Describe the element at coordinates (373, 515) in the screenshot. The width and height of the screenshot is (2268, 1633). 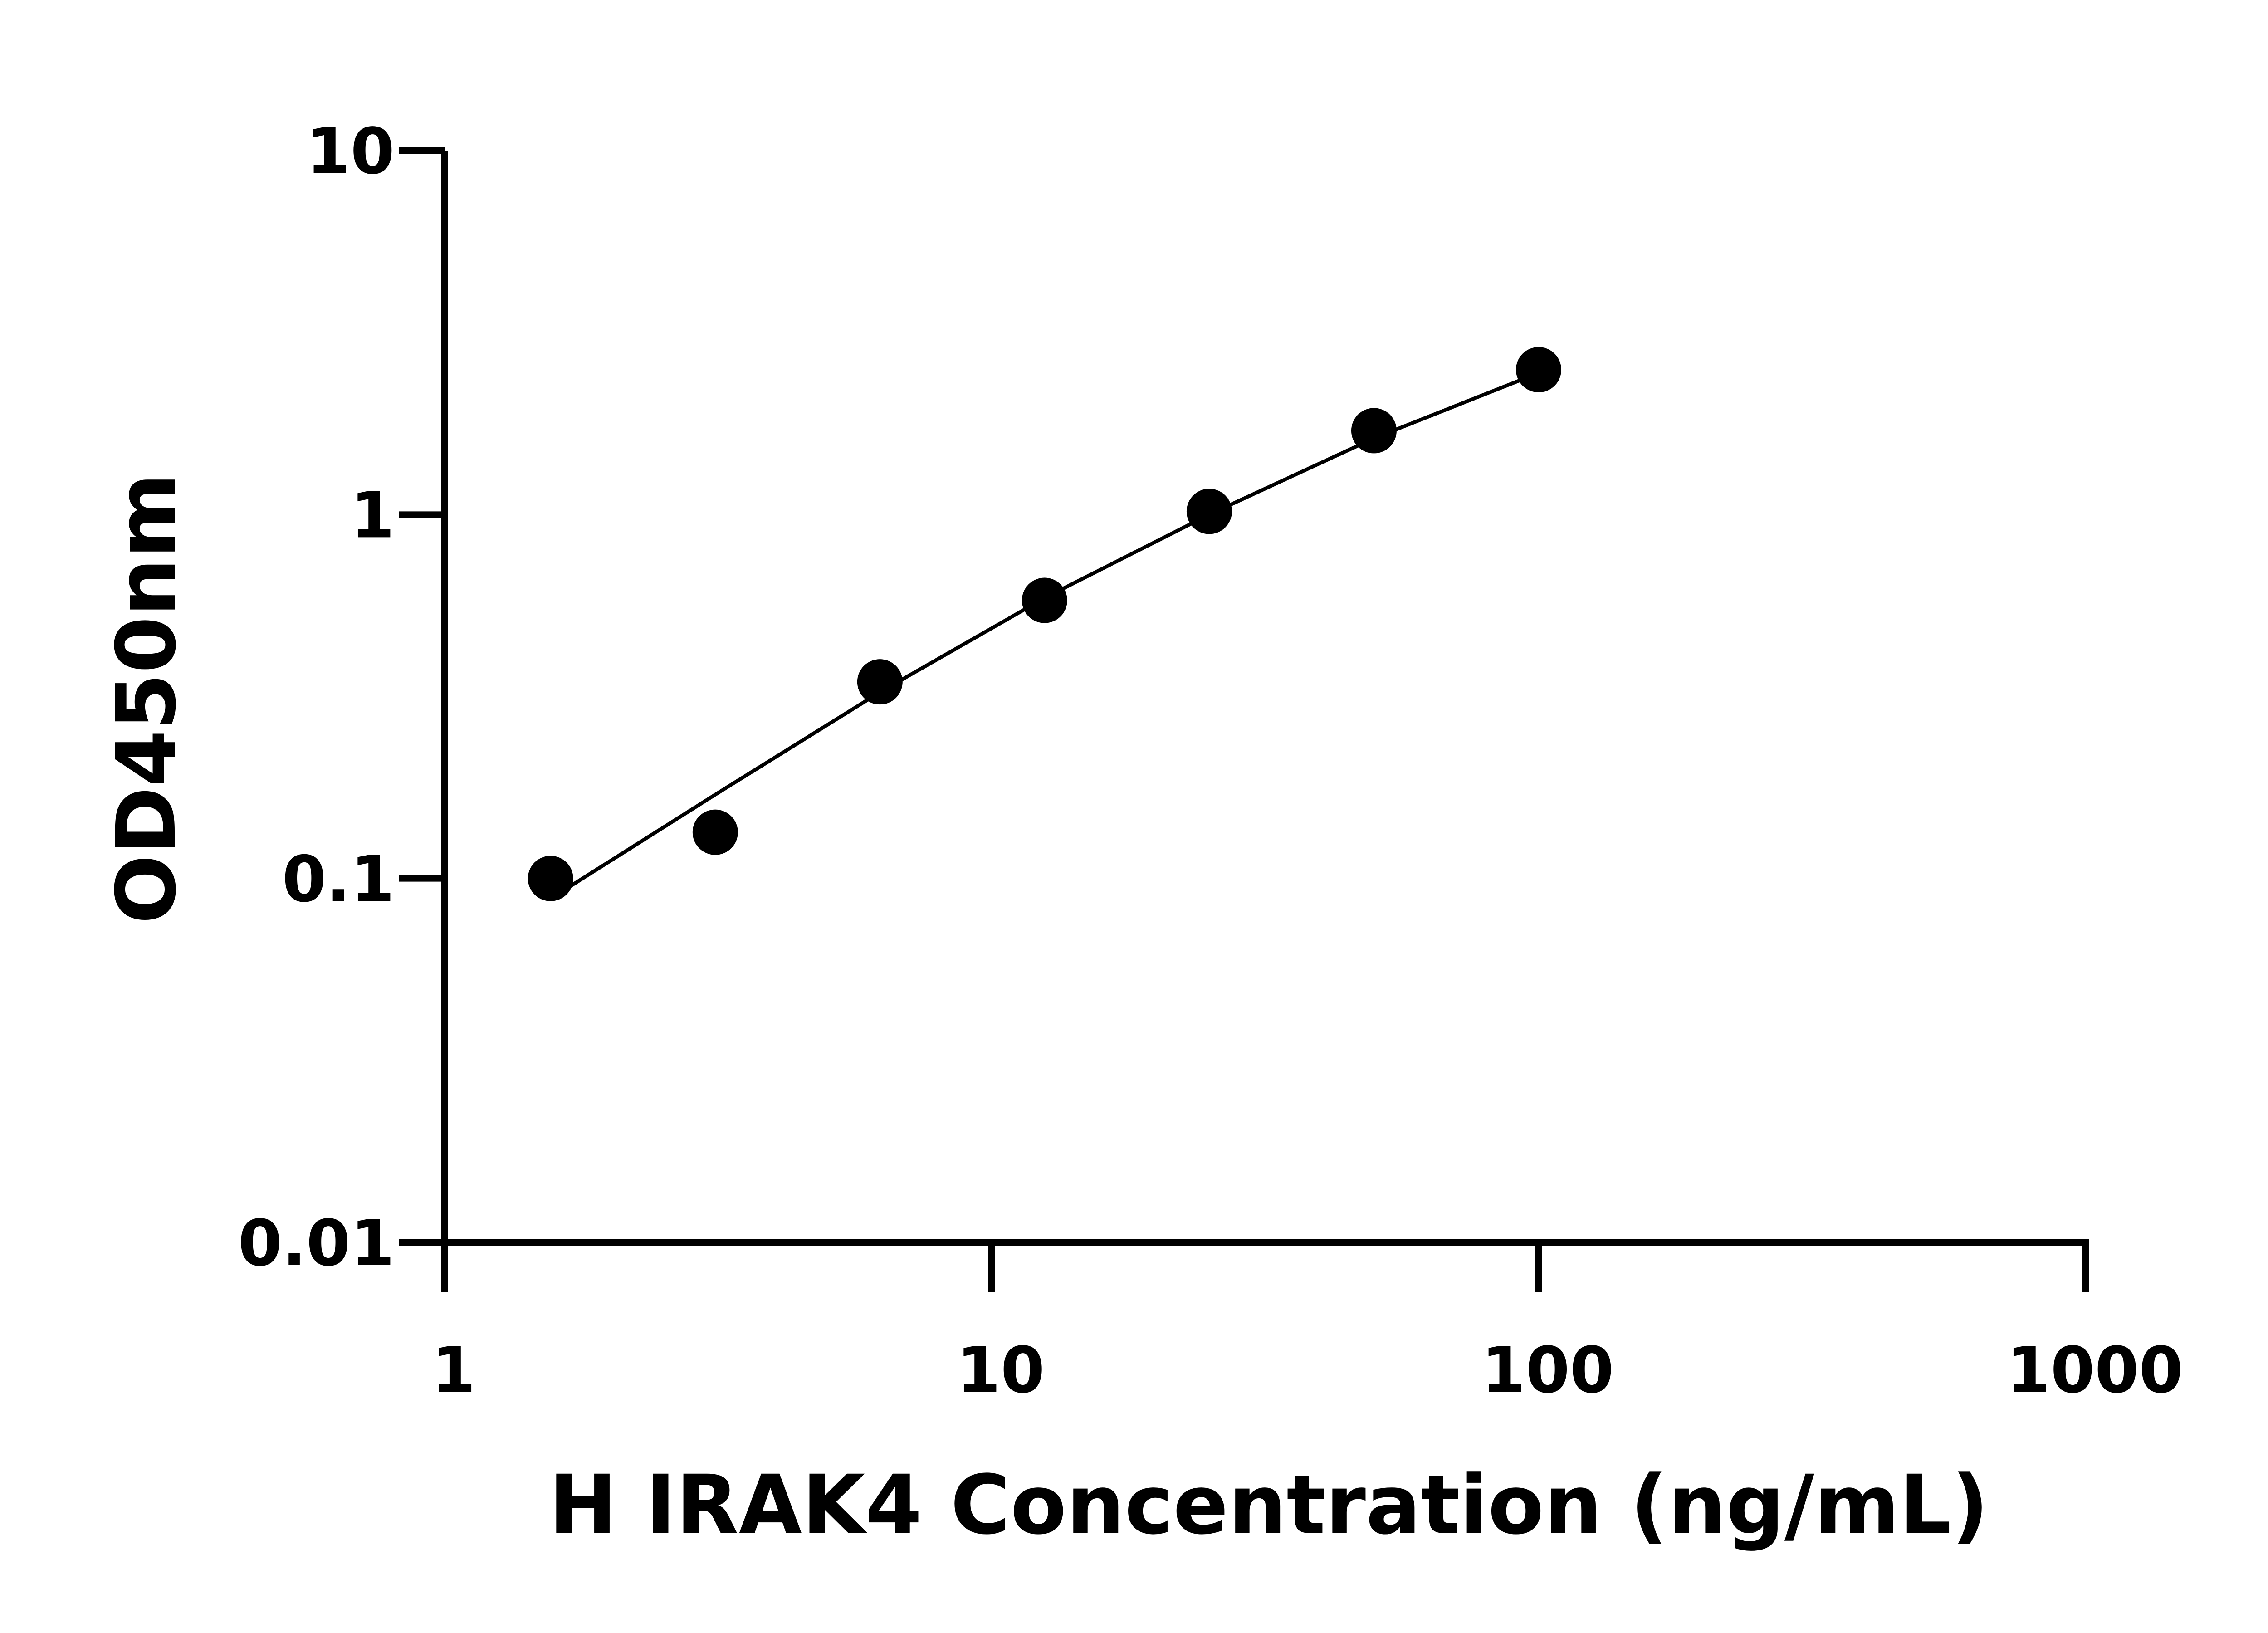
I see `y-tick-label: 1` at that location.